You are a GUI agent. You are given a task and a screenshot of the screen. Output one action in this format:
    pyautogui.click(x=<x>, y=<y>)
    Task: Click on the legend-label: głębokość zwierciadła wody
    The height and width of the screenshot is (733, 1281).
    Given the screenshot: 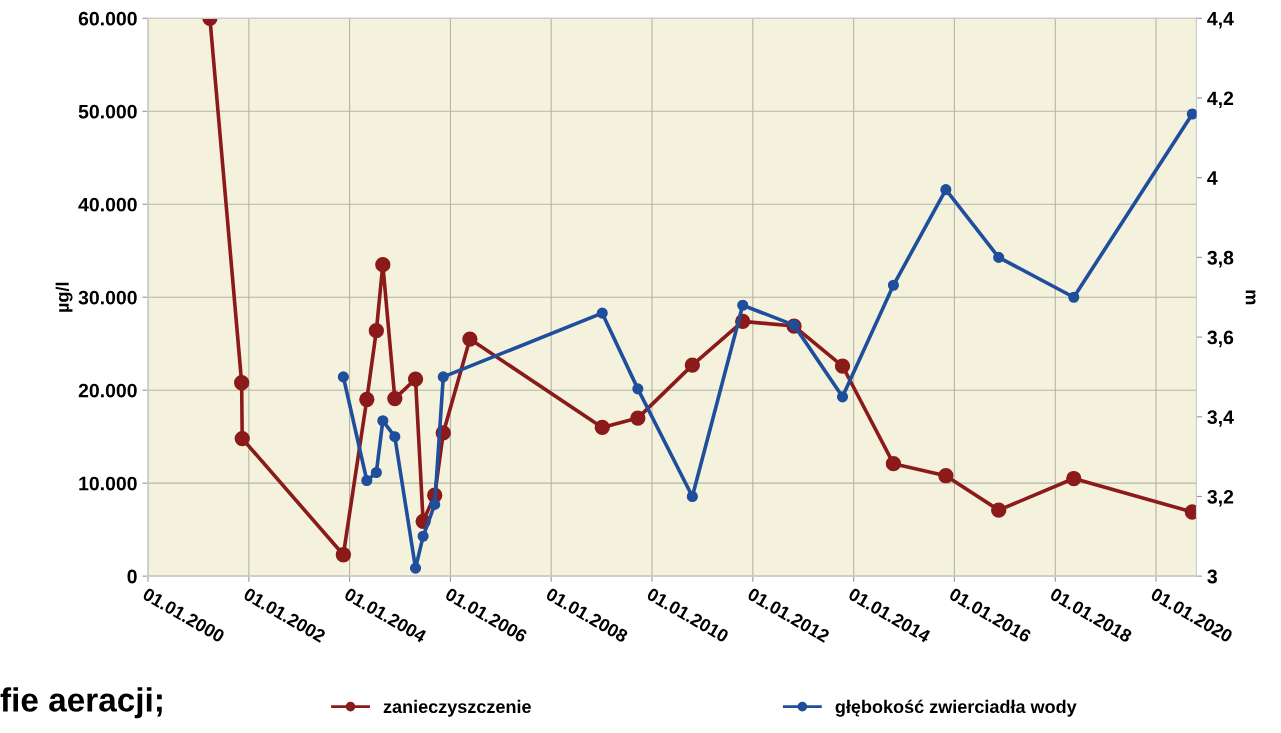 What is the action you would take?
    pyautogui.click(x=956, y=708)
    